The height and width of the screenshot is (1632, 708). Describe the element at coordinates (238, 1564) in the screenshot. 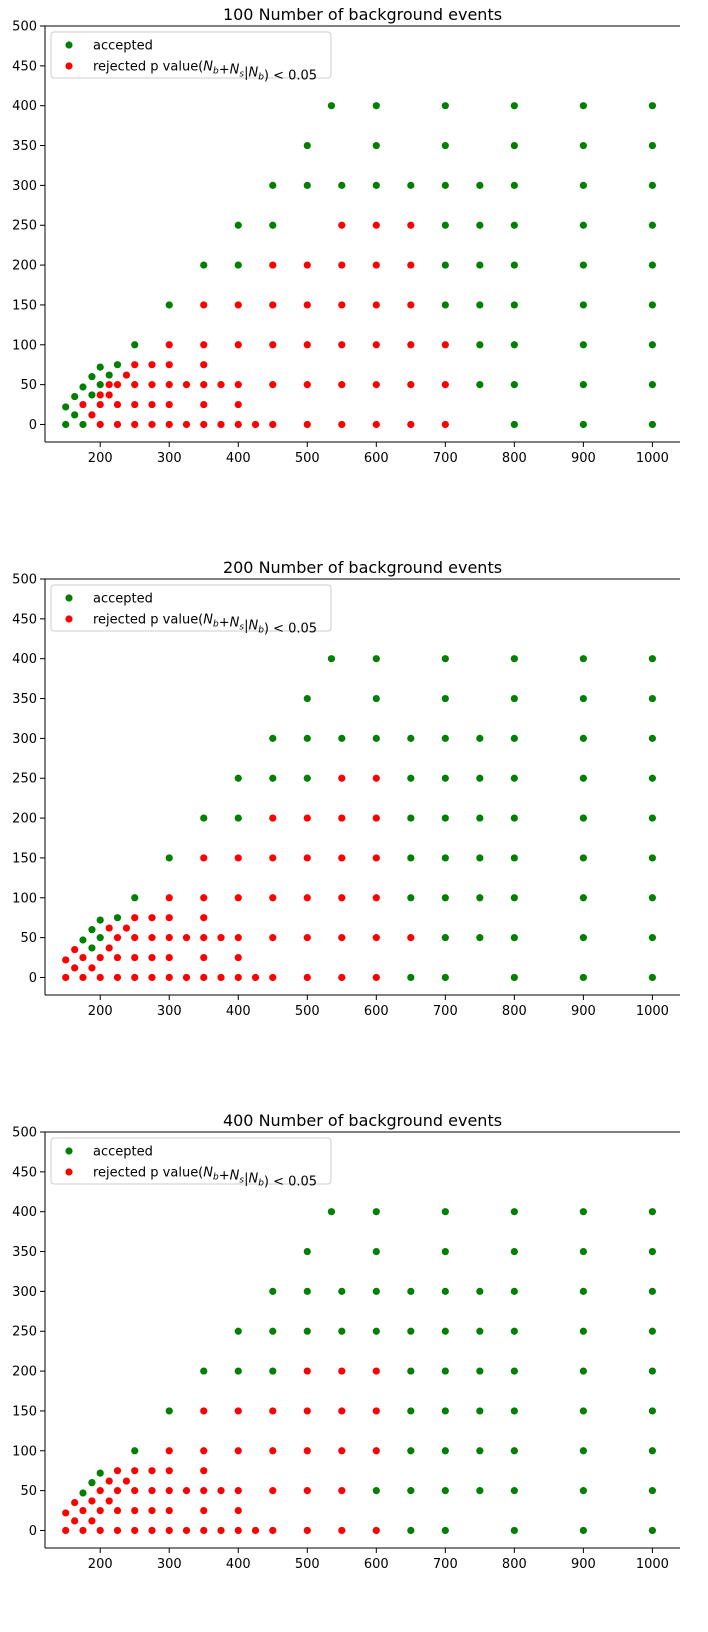

I see `x-tick-label: 400` at that location.